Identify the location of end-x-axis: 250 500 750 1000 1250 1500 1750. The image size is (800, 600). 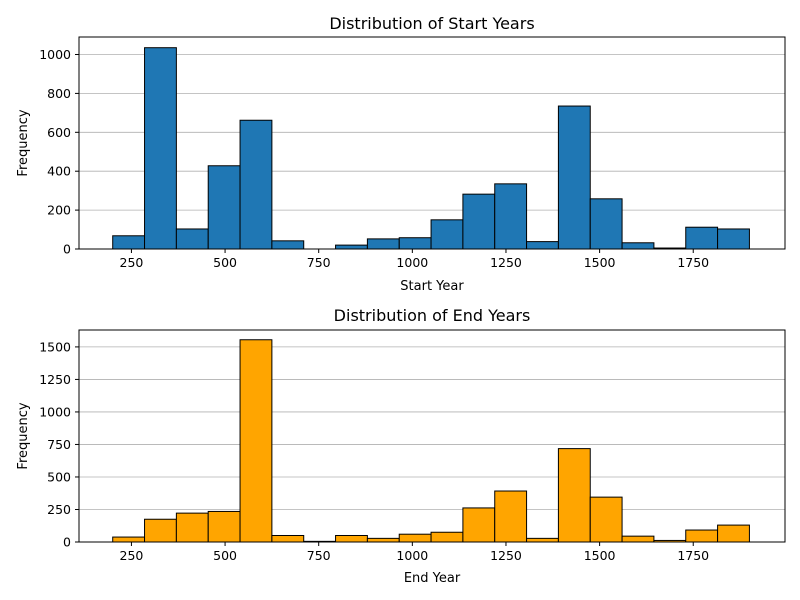
(414, 552).